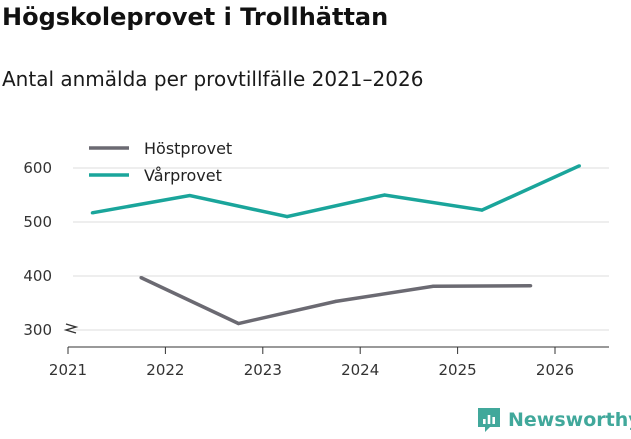 This screenshot has width=631, height=439. I want to click on axis-break-icon, so click(71, 328).